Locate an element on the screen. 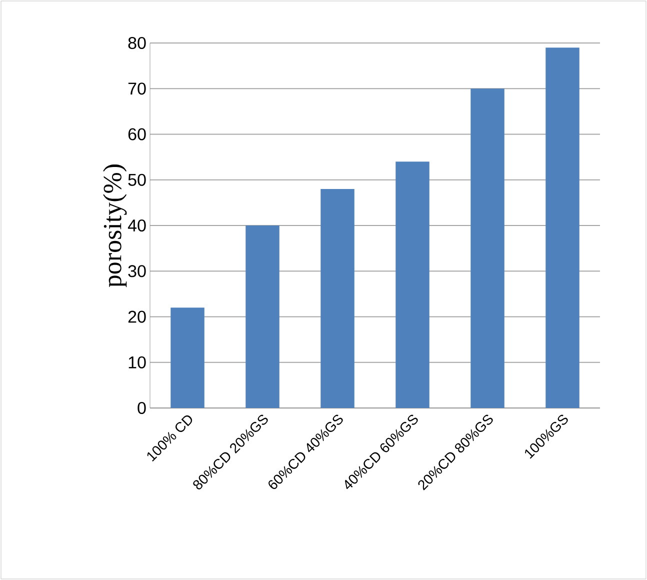  y-tick-label: 50 is located at coordinates (137, 180).